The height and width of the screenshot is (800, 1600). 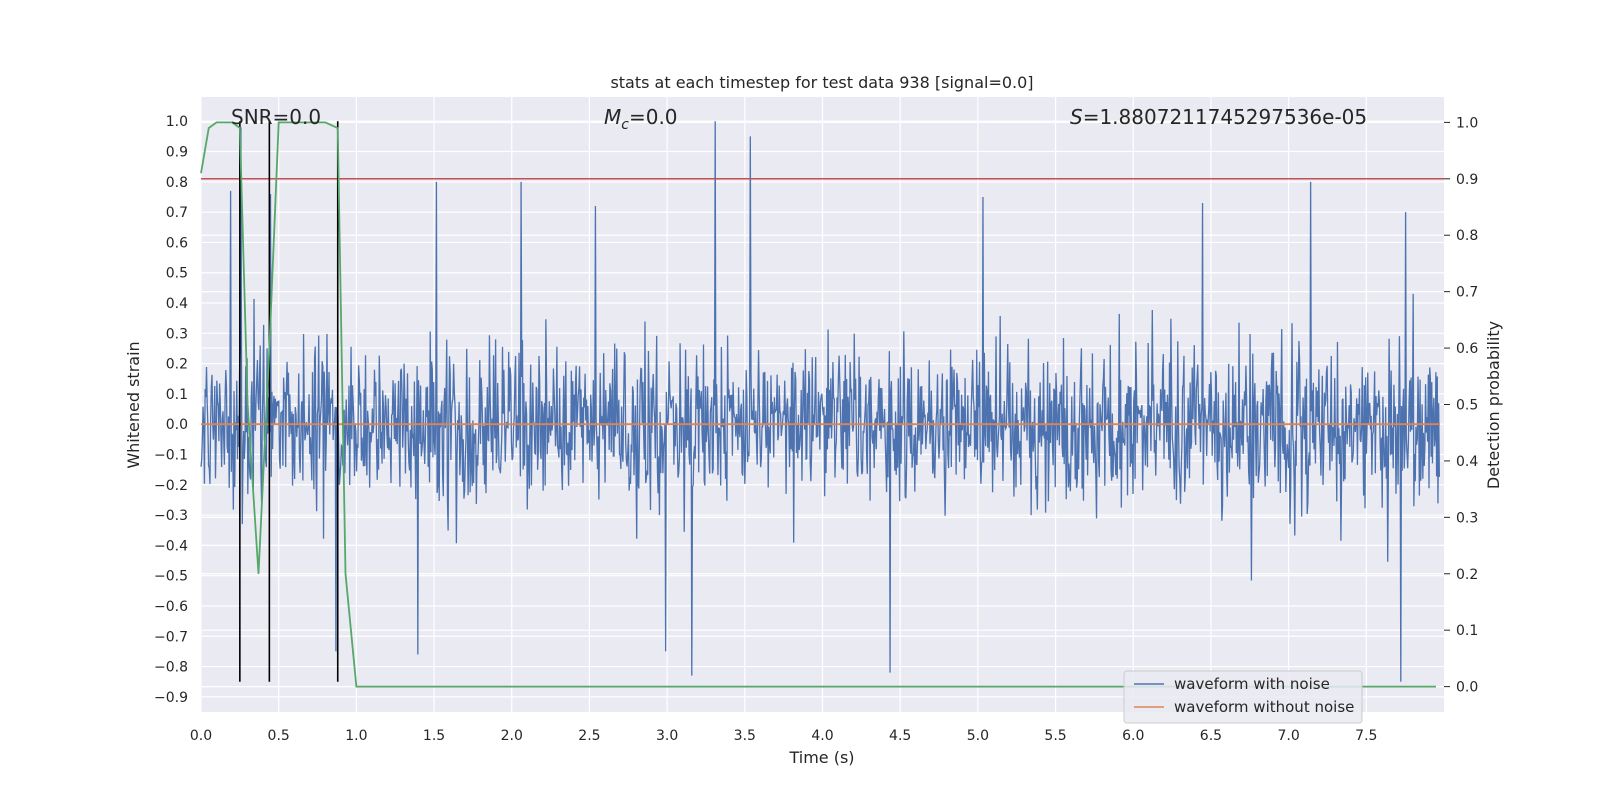 What do you see at coordinates (1467, 180) in the screenshot?
I see `y-right-tick-label: 0.9` at bounding box center [1467, 180].